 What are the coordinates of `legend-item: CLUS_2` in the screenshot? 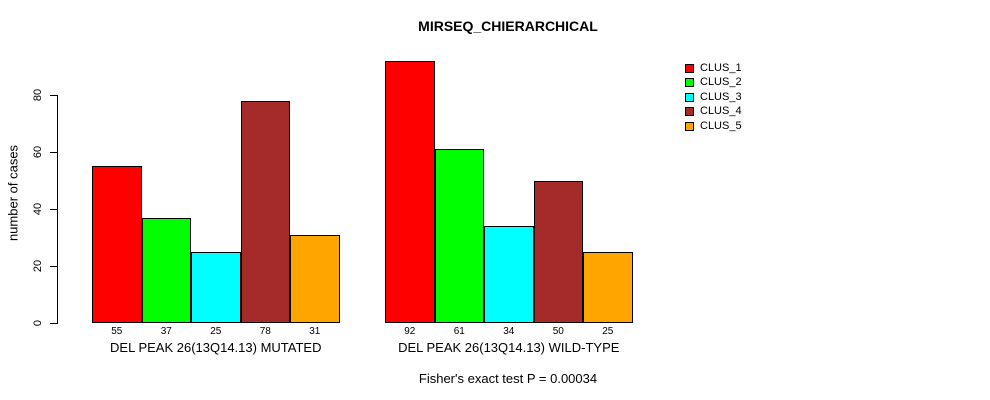 It's located at (713, 83).